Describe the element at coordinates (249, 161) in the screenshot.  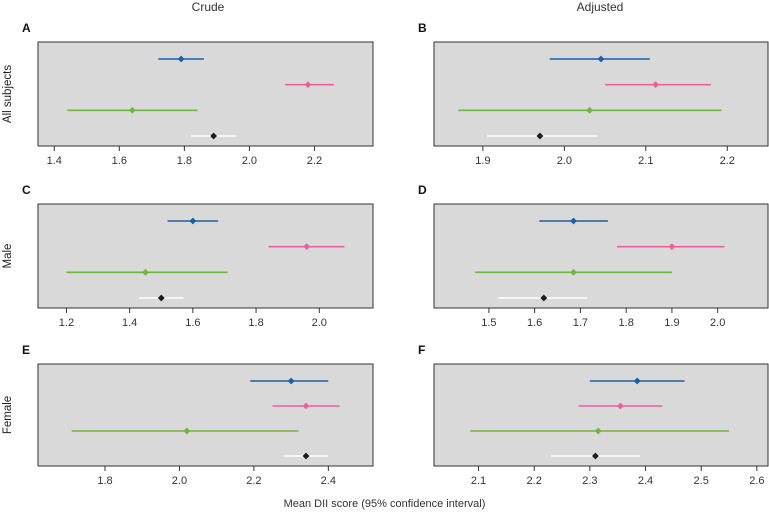
I see `panel-a-tick-label: 2.0` at that location.